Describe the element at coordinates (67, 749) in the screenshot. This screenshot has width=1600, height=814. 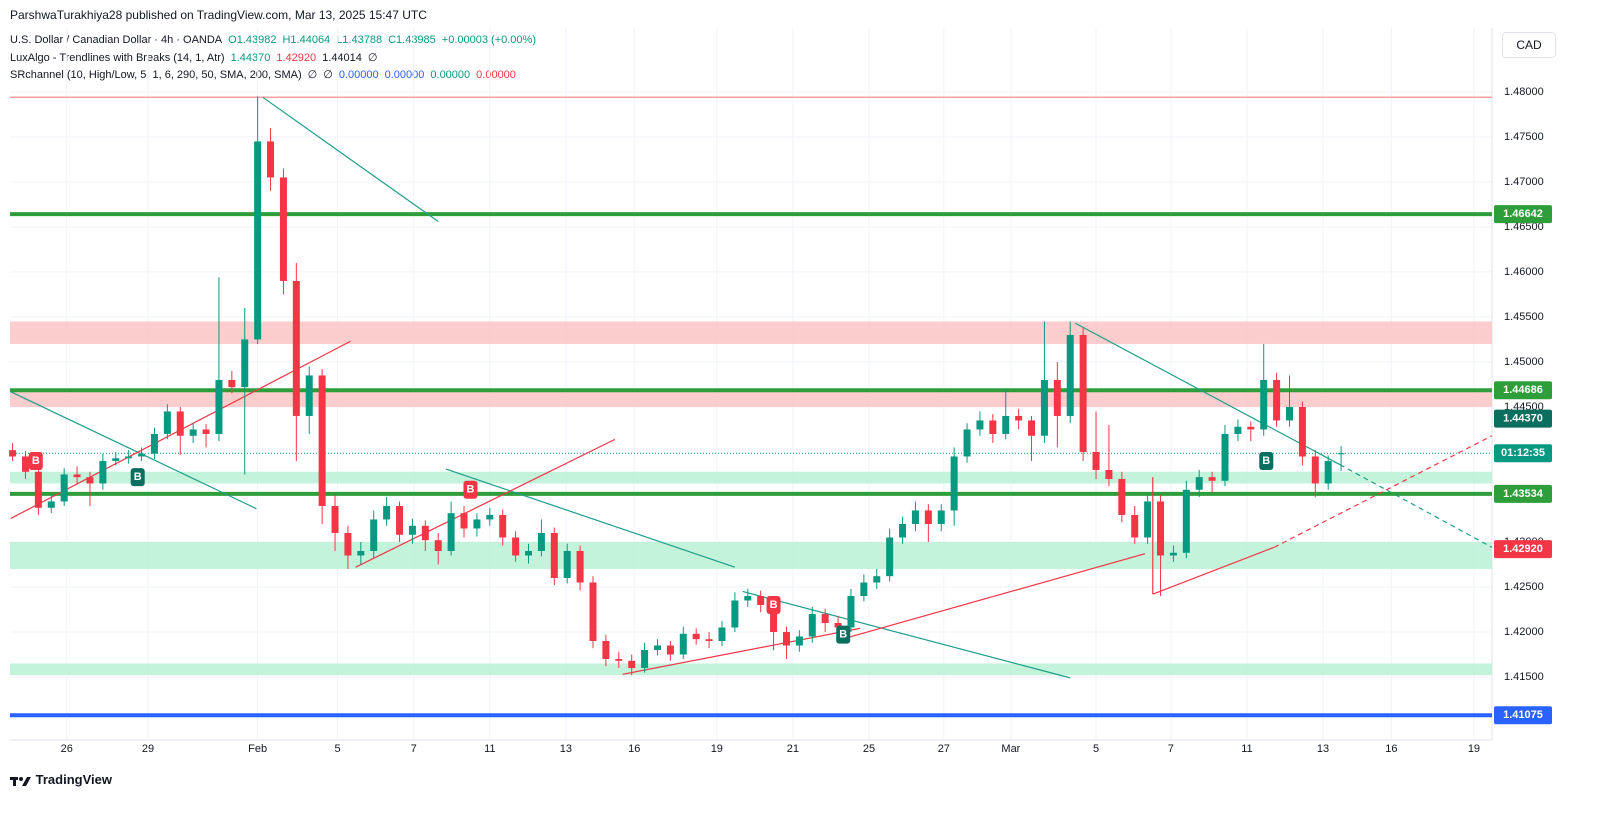
I see `x-tick-label: 26` at that location.